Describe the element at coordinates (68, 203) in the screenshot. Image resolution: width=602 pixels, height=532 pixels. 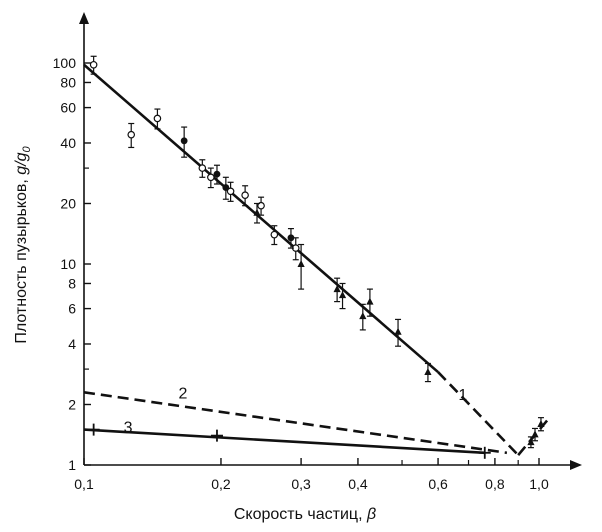
I see `y-tick-label: 20` at that location.